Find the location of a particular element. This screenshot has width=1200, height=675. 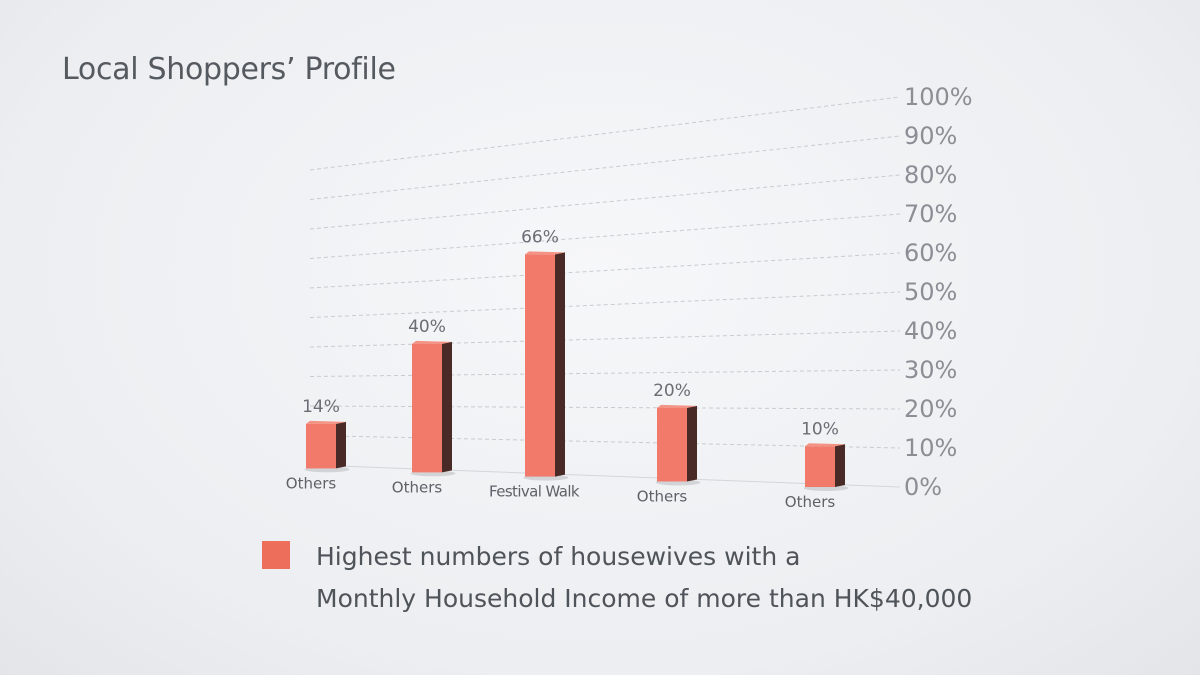

y-tick-label: 60% is located at coordinates (930, 253).